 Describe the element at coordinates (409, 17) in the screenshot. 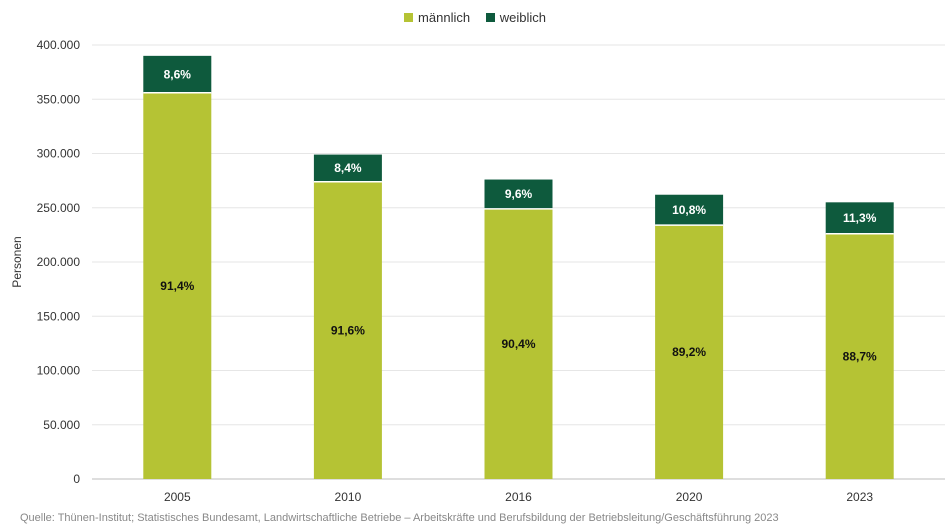

I see `legend-swatch-maennlich` at that location.